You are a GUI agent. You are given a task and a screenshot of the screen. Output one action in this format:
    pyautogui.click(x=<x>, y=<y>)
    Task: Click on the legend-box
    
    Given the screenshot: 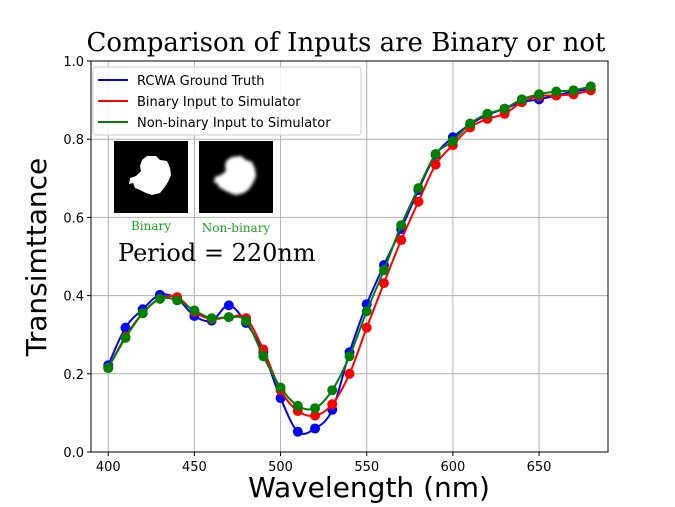 What is the action you would take?
    pyautogui.click(x=227, y=101)
    